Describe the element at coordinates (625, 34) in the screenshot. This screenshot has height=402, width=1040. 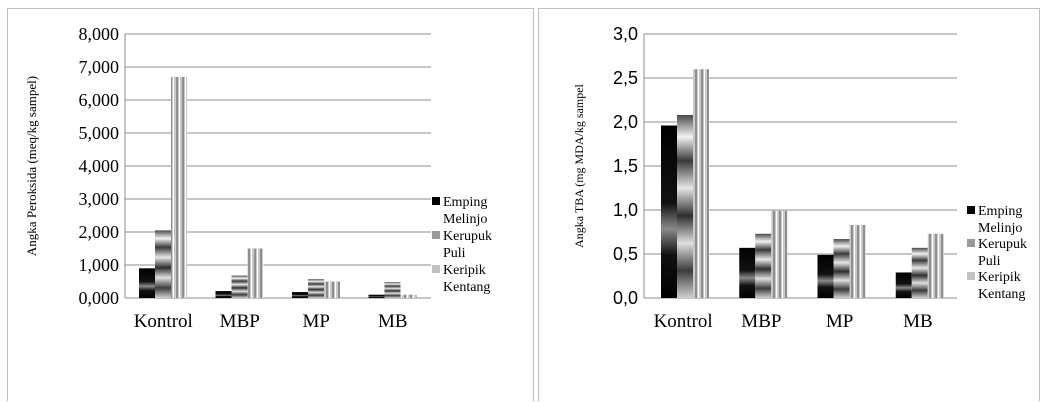
I see `y-tick-label: 3,0` at that location.